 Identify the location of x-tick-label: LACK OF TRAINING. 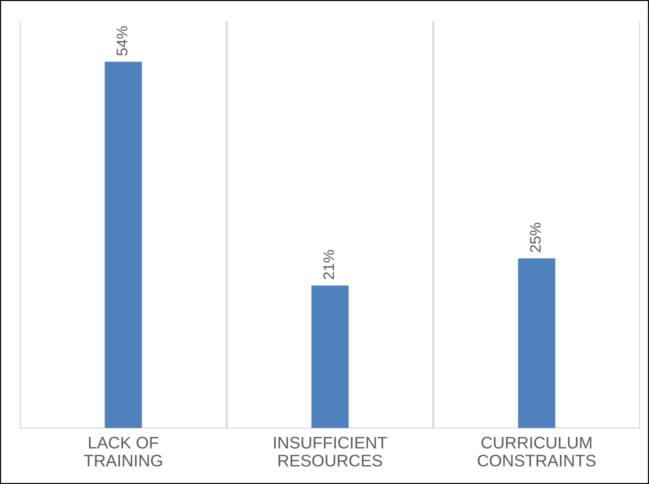
(123, 451).